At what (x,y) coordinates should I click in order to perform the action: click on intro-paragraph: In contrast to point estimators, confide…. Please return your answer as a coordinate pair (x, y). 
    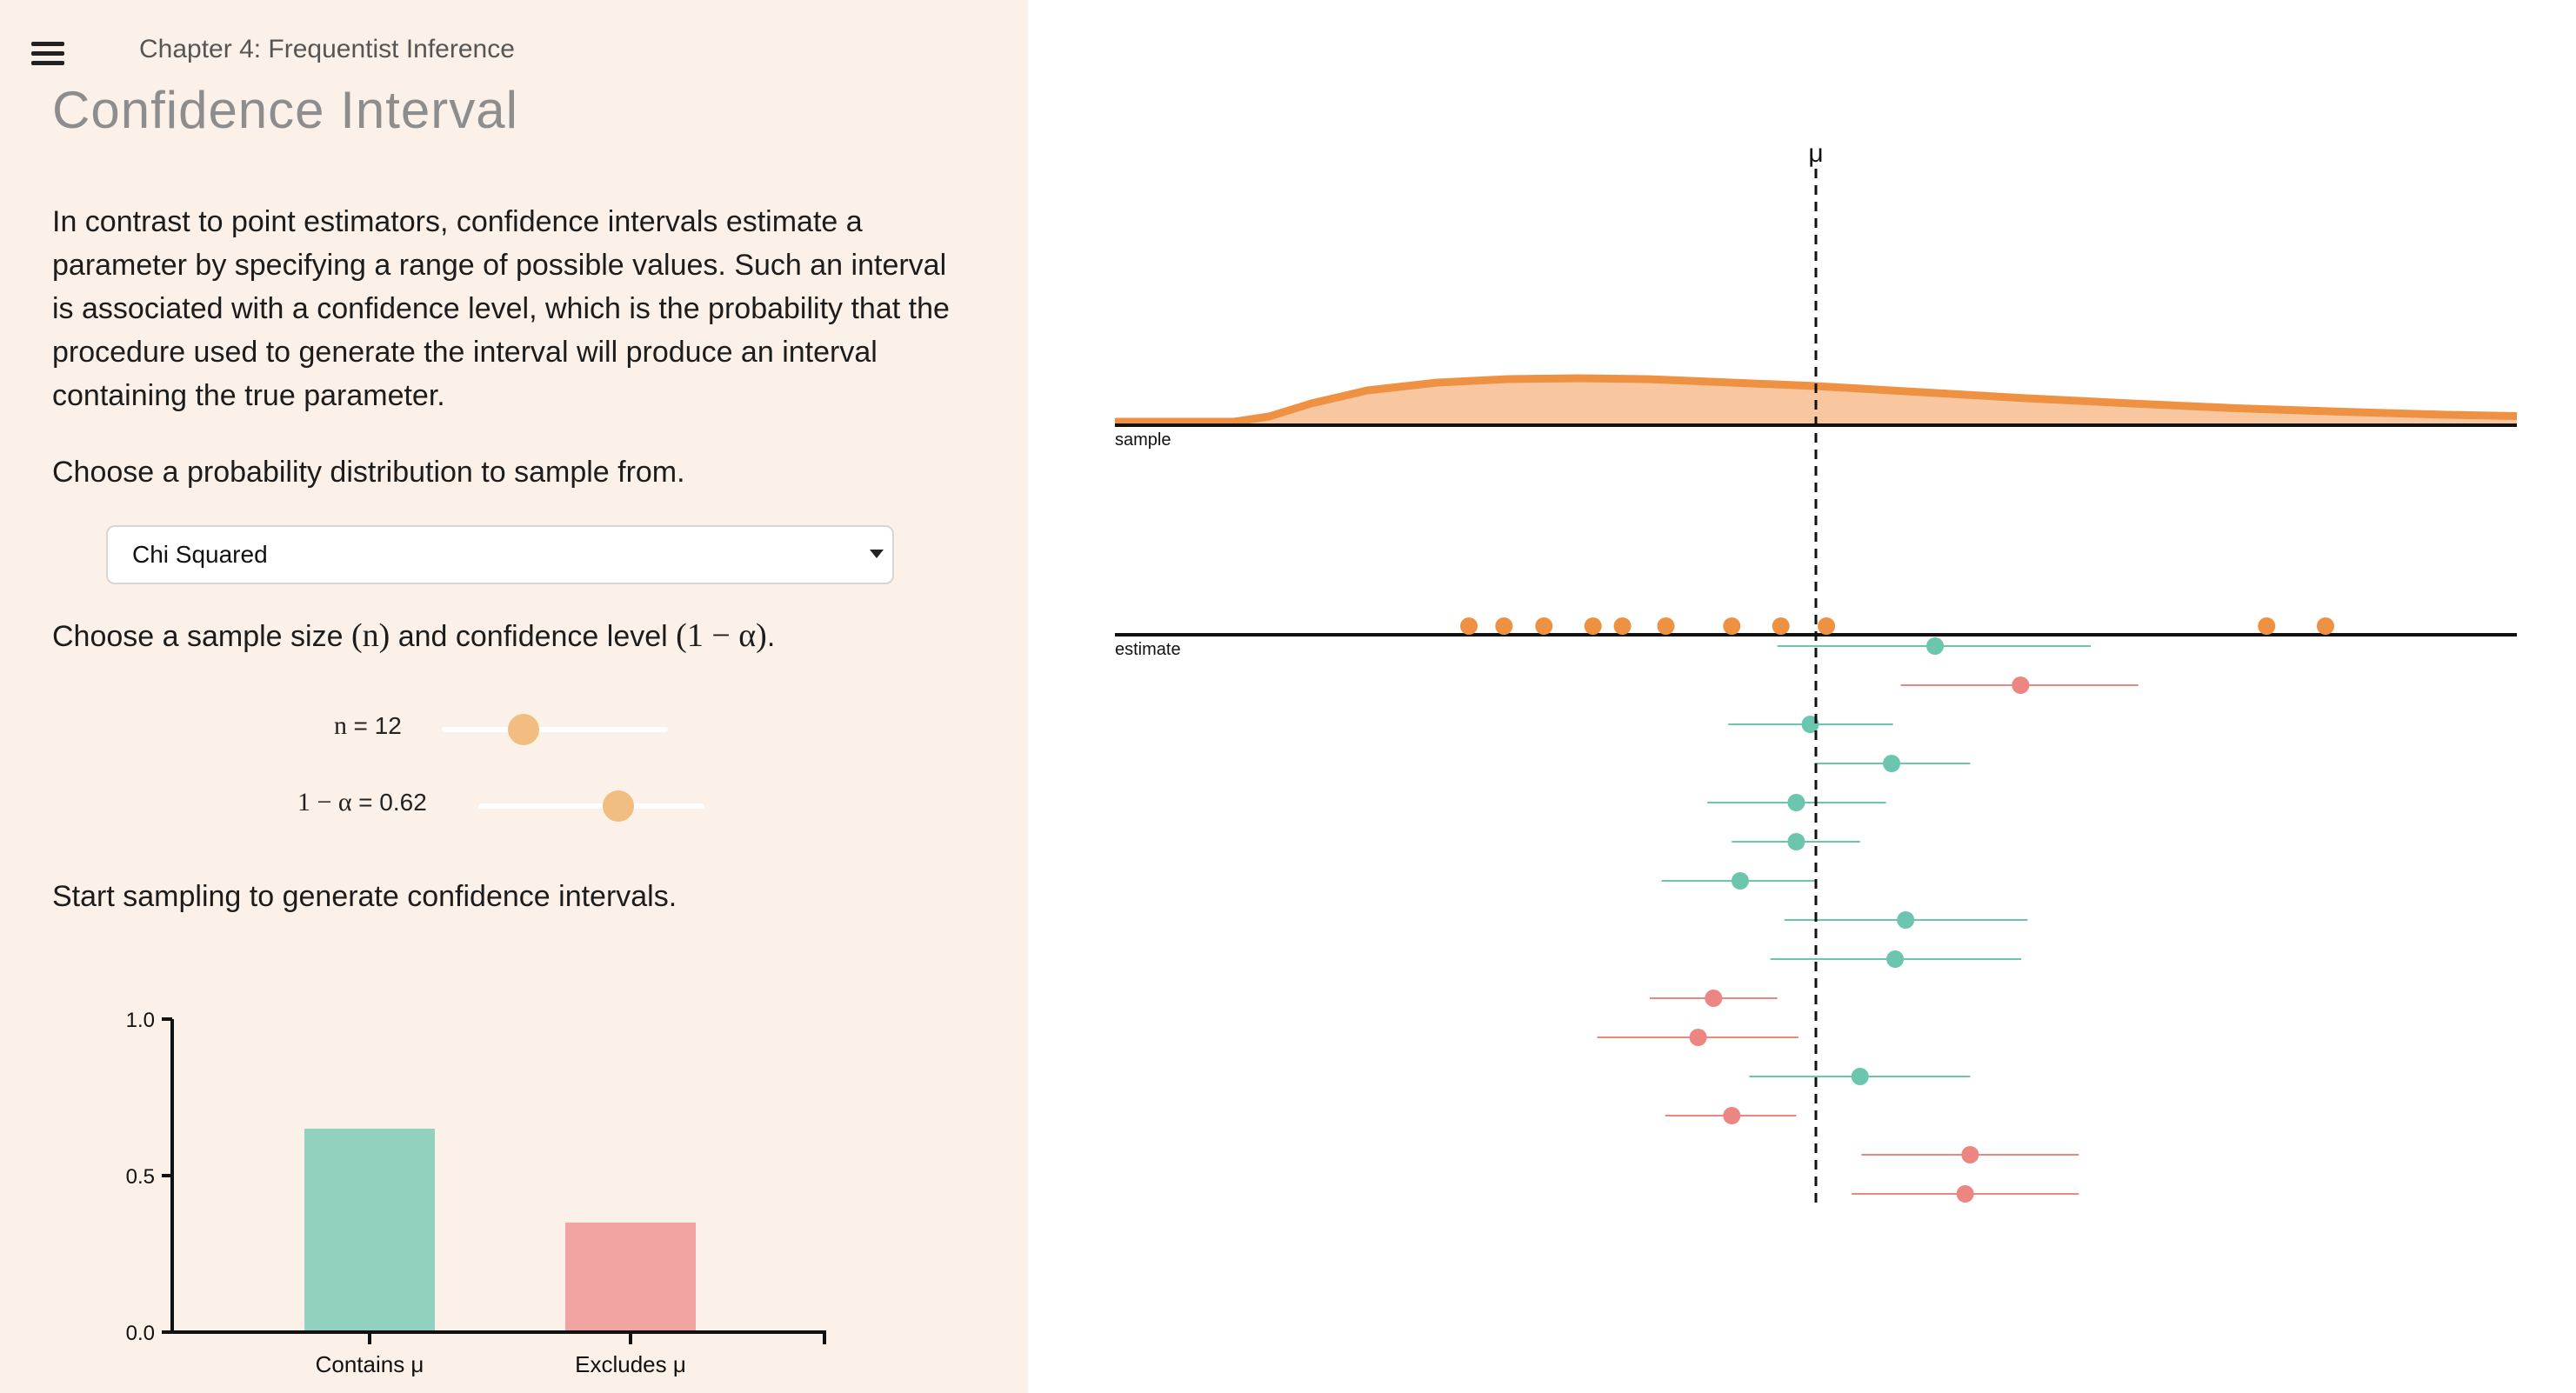
    Looking at the image, I should click on (501, 308).